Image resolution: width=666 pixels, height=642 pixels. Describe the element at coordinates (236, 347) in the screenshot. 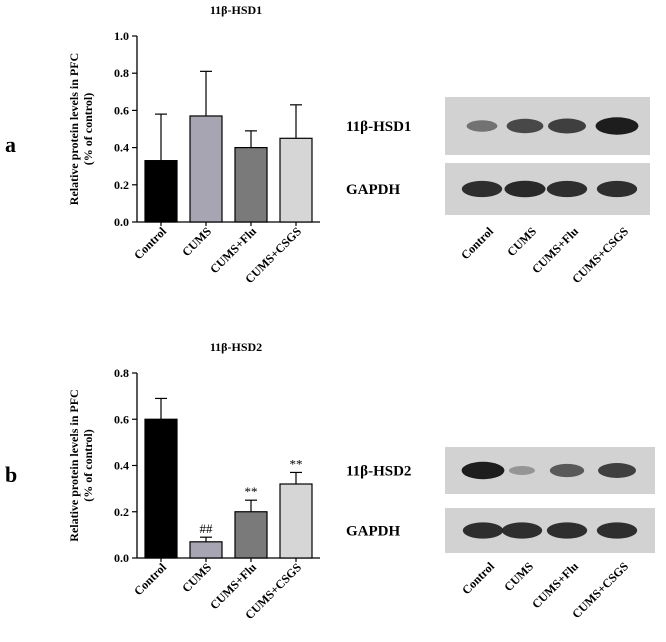

I see `chart-title: 11β-HSD2` at that location.